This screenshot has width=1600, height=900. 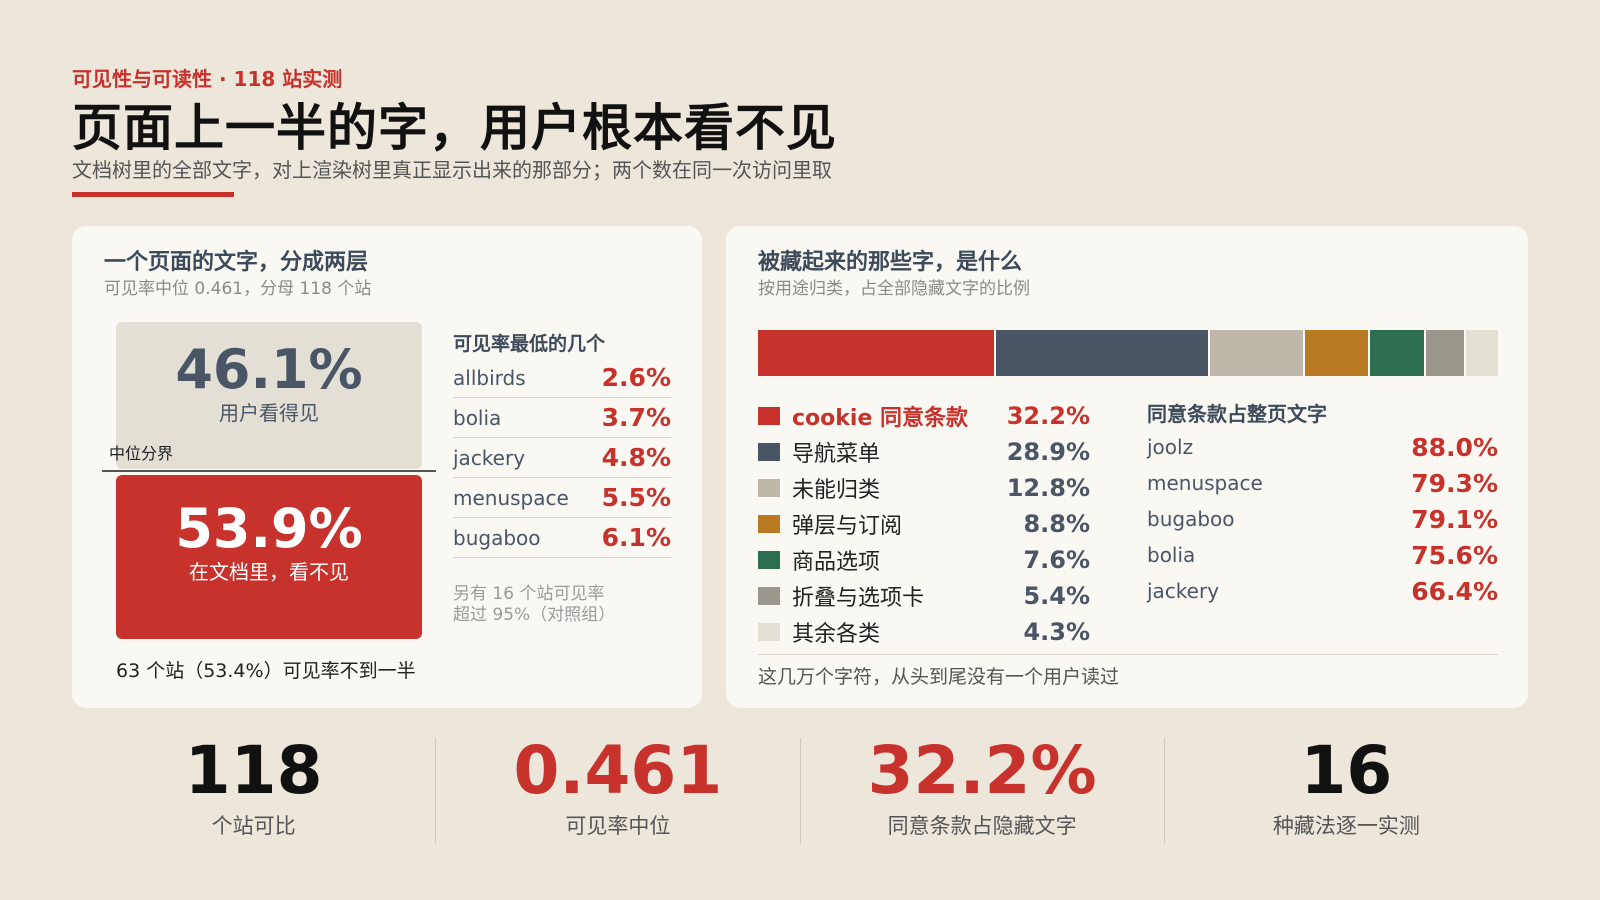 What do you see at coordinates (454, 128) in the screenshot?
I see `page-title: 页面上一半的字，用户根本看不见` at bounding box center [454, 128].